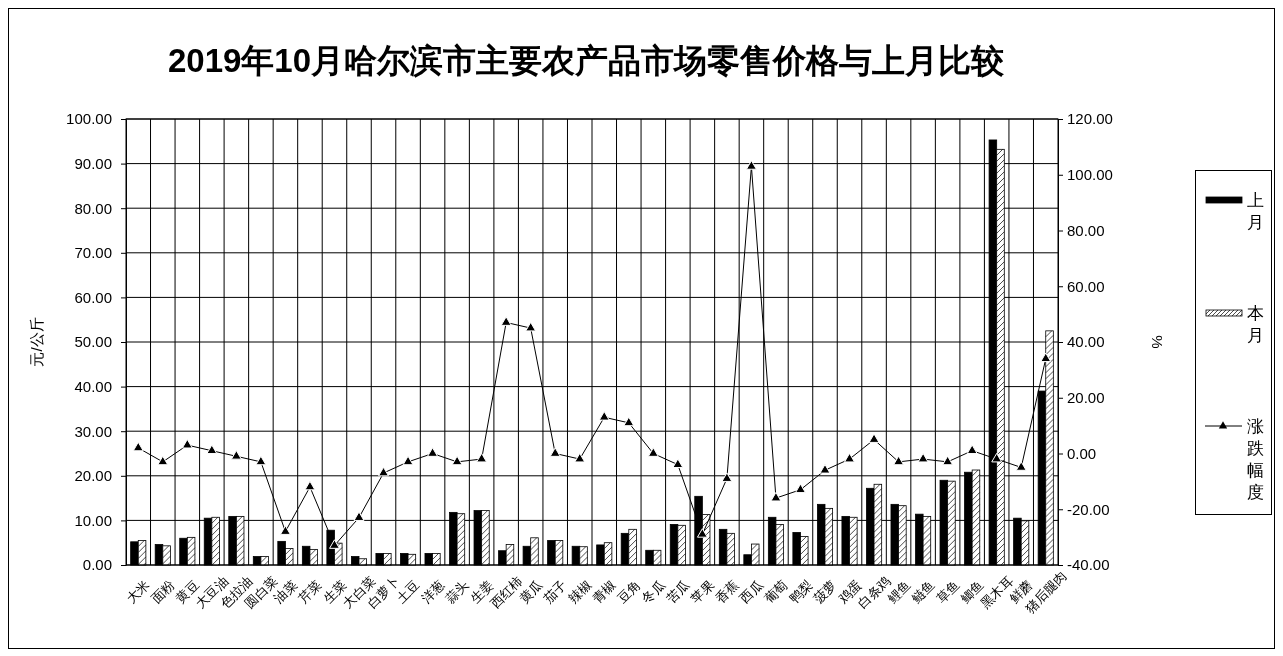  Describe the element at coordinates (1086, 342) in the screenshot. I see `y2-tick-label: 40.00` at that location.